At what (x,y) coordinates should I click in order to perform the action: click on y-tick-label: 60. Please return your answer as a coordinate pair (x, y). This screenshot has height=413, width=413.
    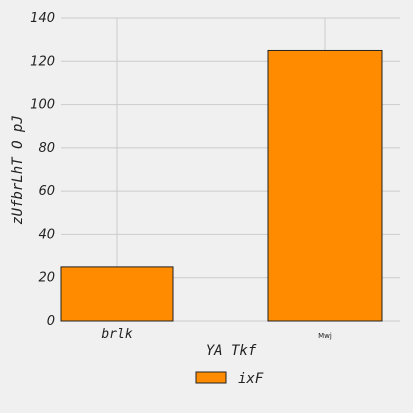
    Looking at the image, I should click on (46, 191).